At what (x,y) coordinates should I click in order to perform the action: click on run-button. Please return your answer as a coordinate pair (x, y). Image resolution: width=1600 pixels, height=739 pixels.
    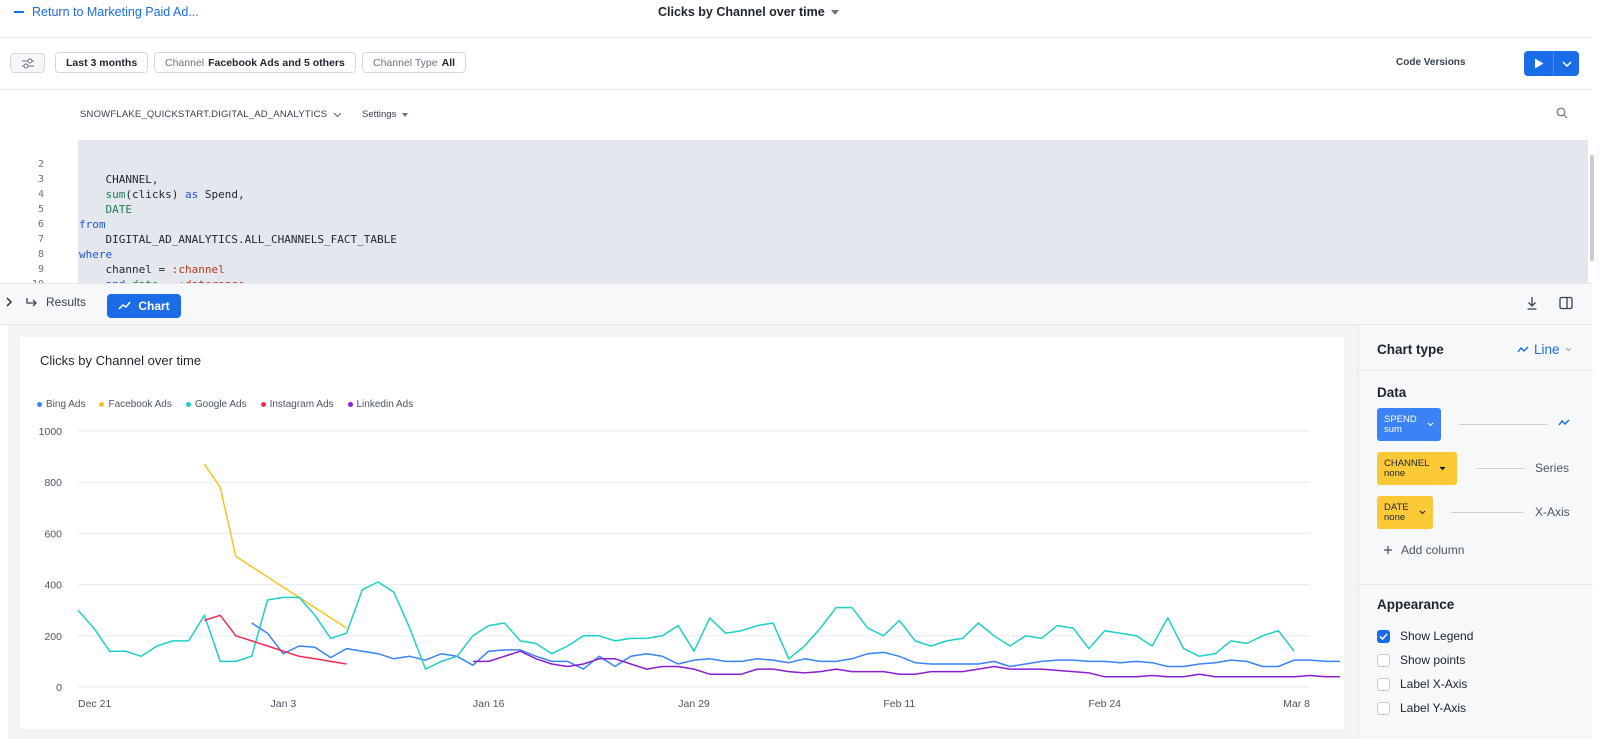
    Looking at the image, I should click on (1551, 63).